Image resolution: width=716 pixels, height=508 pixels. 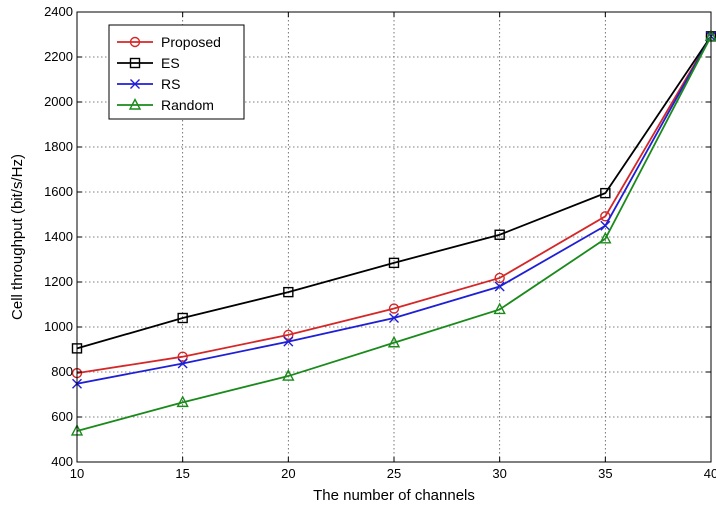 What do you see at coordinates (58, 236) in the screenshot?
I see `y-tick-label: 1400` at bounding box center [58, 236].